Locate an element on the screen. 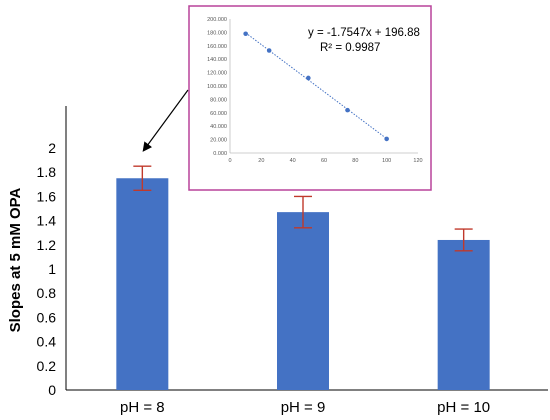  y-tick-label: 0.8 is located at coordinates (47, 293).